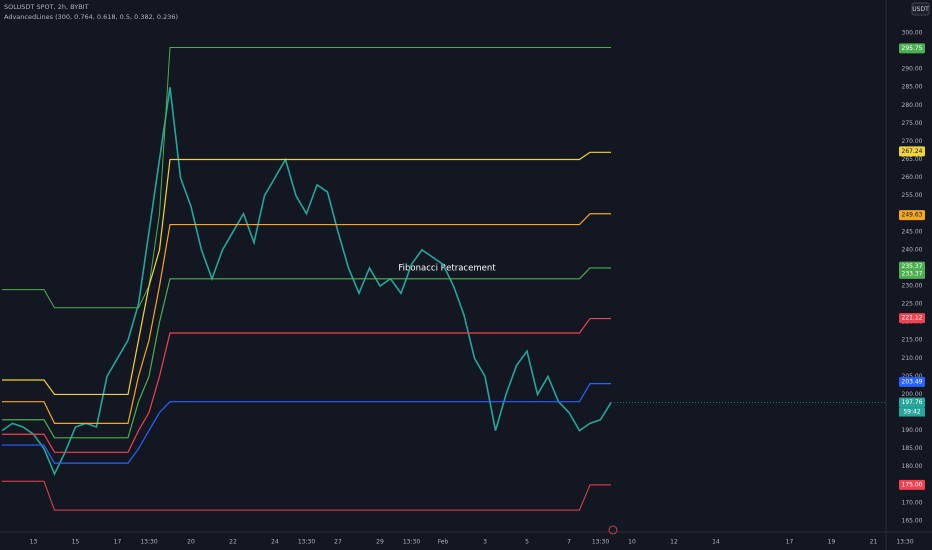 The image size is (932, 550). Describe the element at coordinates (912, 87) in the screenshot. I see `y-tick-label: 285.00` at that location.